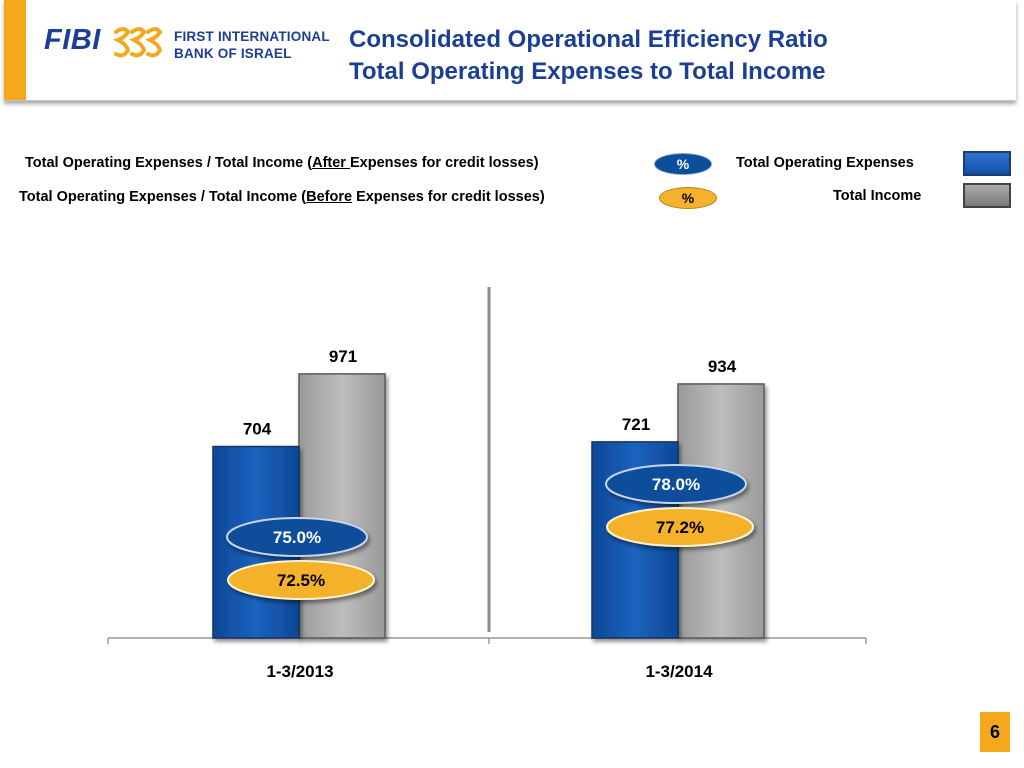 This screenshot has height=768, width=1024. I want to click on ratio-before-label: 72.5%, so click(301, 580).